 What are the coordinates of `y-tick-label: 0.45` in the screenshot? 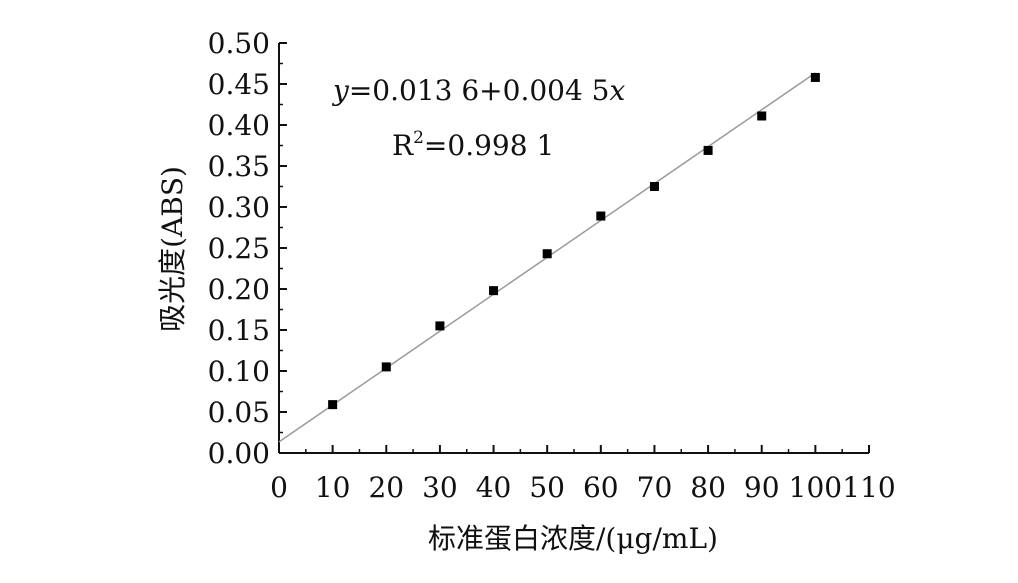 It's located at (239, 84).